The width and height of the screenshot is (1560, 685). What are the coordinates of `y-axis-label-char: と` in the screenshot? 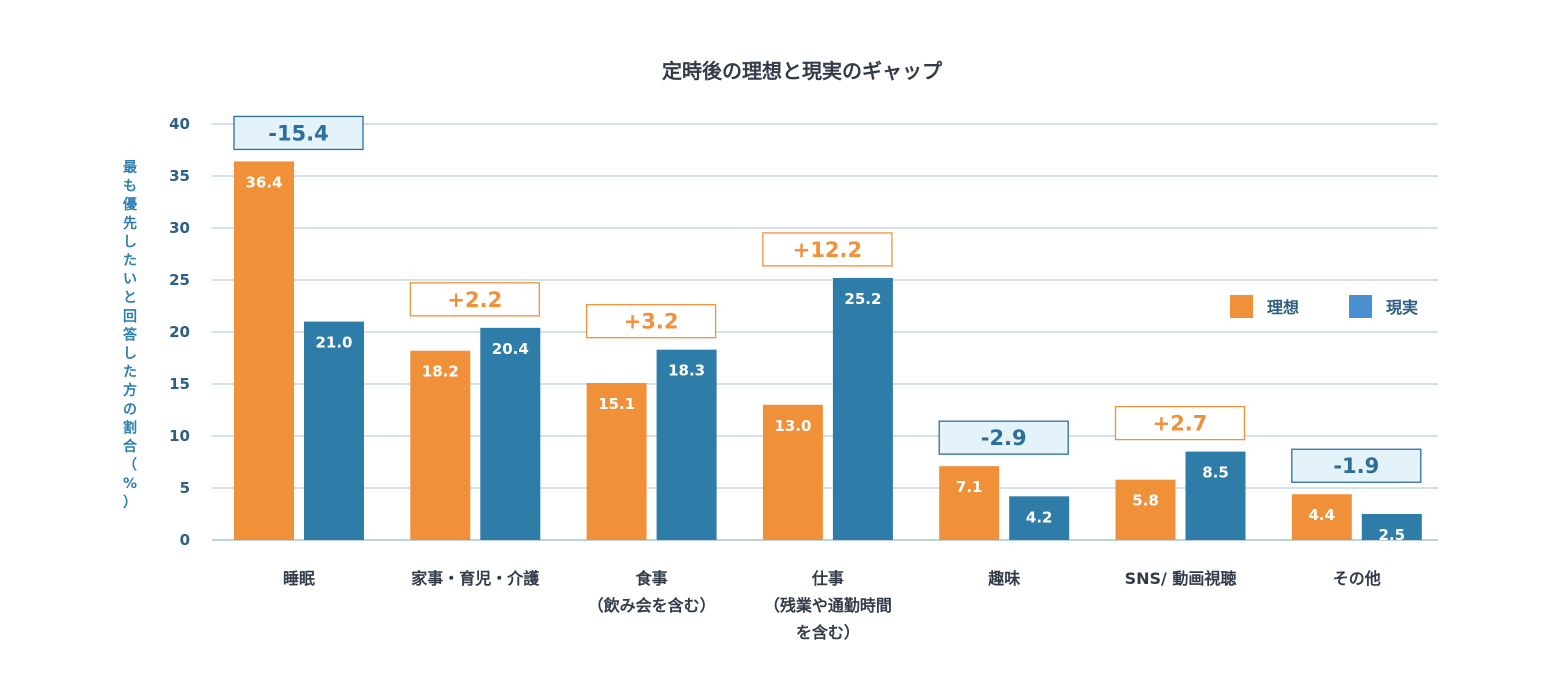 It's located at (130, 298).